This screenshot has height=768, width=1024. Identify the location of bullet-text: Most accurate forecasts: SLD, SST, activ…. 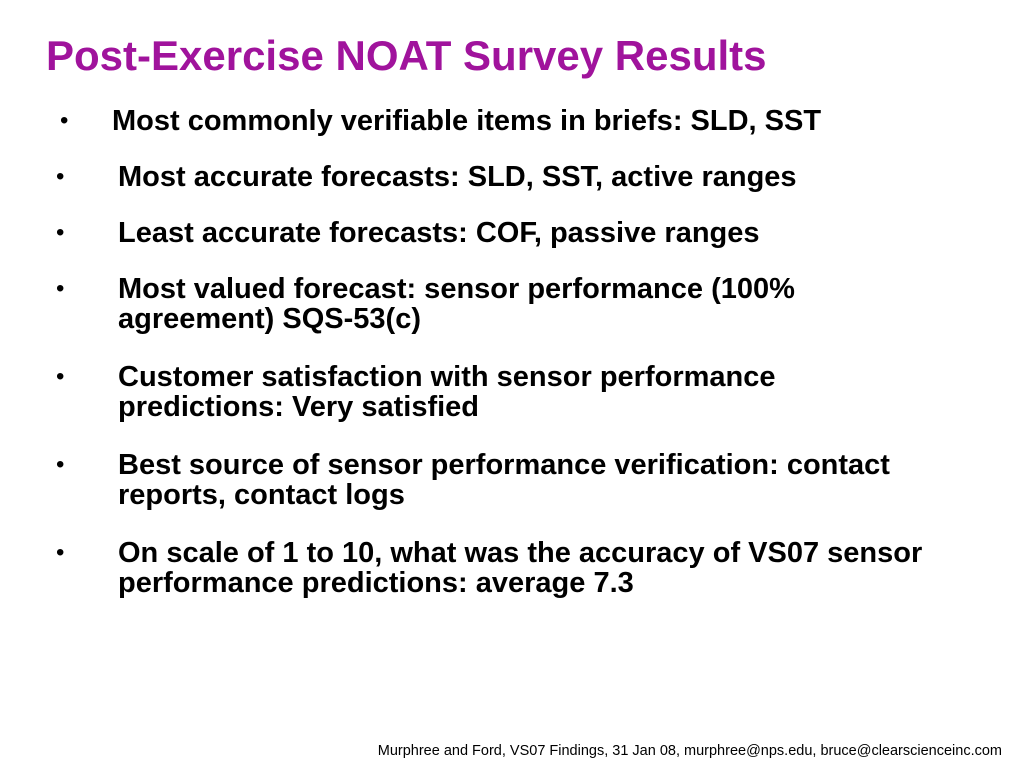
(457, 177).